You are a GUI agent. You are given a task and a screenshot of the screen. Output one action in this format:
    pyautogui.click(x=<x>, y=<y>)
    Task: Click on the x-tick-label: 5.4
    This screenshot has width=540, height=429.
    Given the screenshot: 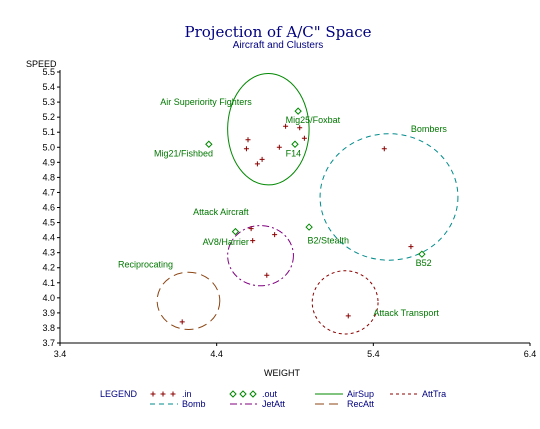 What is the action you would take?
    pyautogui.click(x=373, y=354)
    